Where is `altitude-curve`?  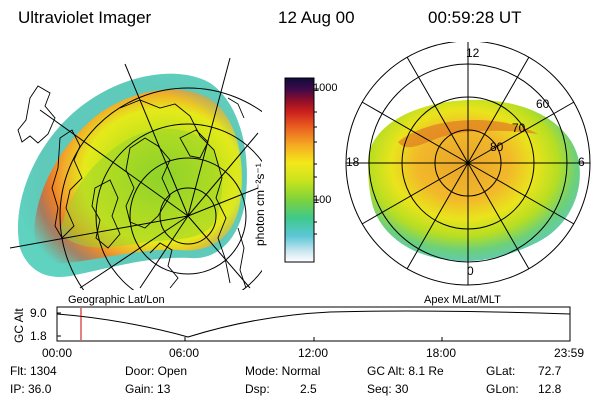
altitude-curve is located at coordinates (313, 324).